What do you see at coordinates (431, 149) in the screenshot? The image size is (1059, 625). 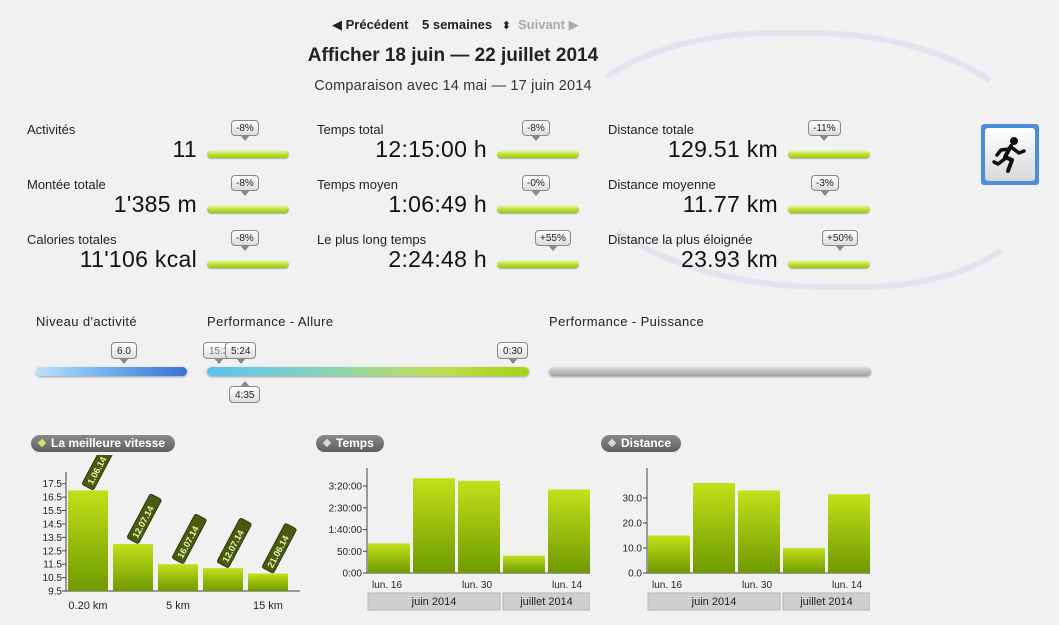 I see `stat-value: 12:15:00 h` at bounding box center [431, 149].